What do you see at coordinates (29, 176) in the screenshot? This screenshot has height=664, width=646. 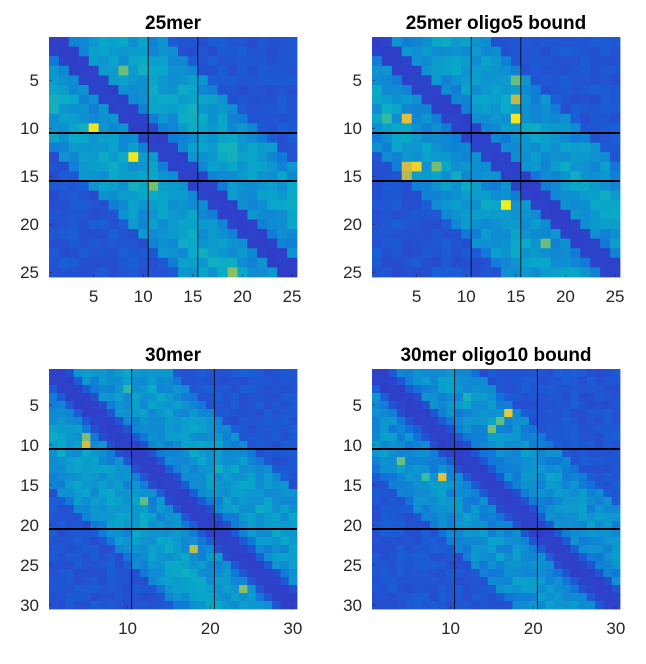 I see `y-tick-label: 15` at bounding box center [29, 176].